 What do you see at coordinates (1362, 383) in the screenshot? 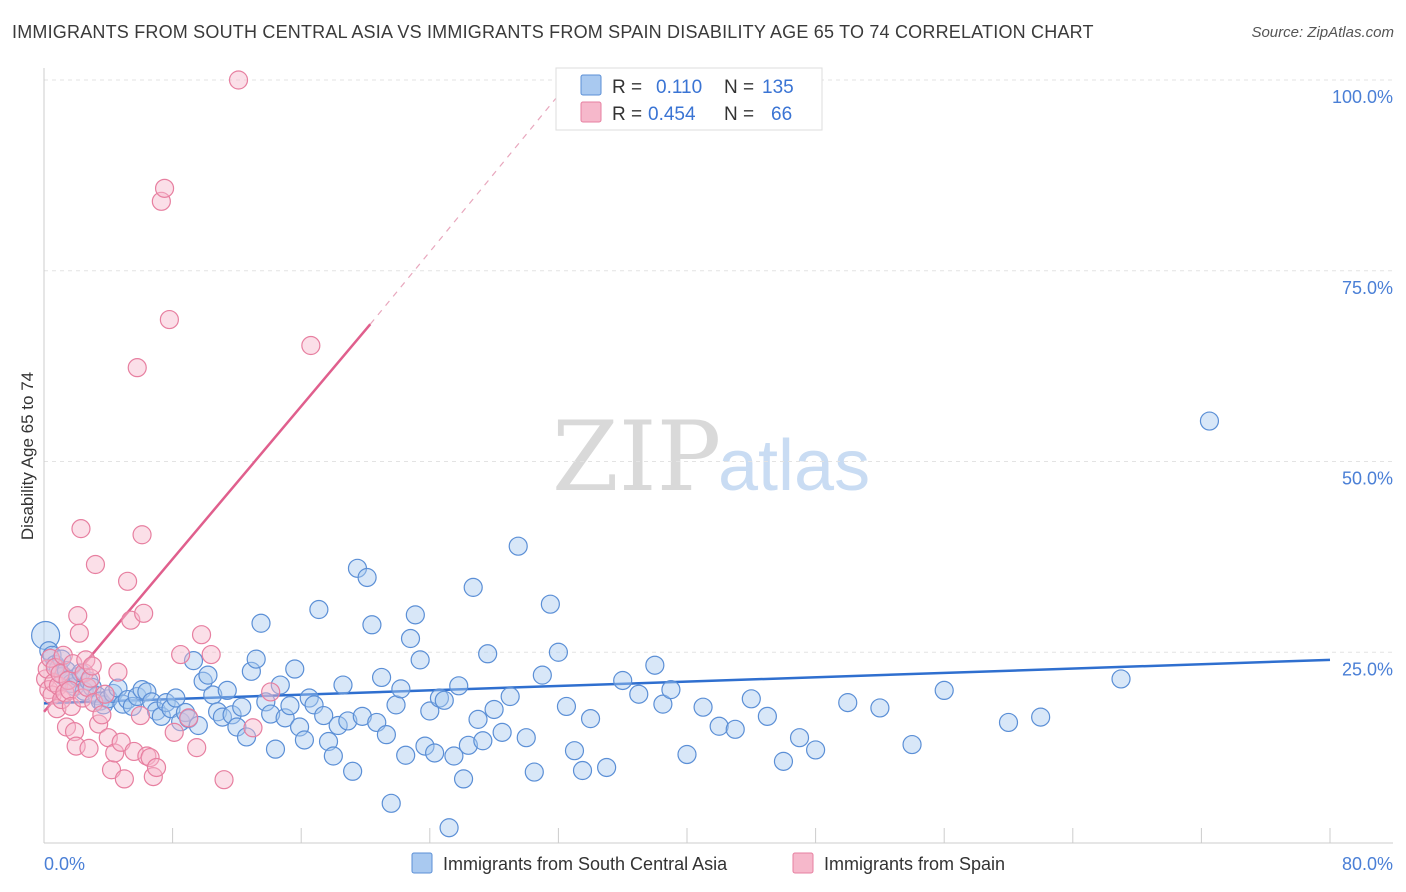
I see `y-tick-labels: 25.0% 50.0% 75.0% 100.0%` at bounding box center [1362, 383].